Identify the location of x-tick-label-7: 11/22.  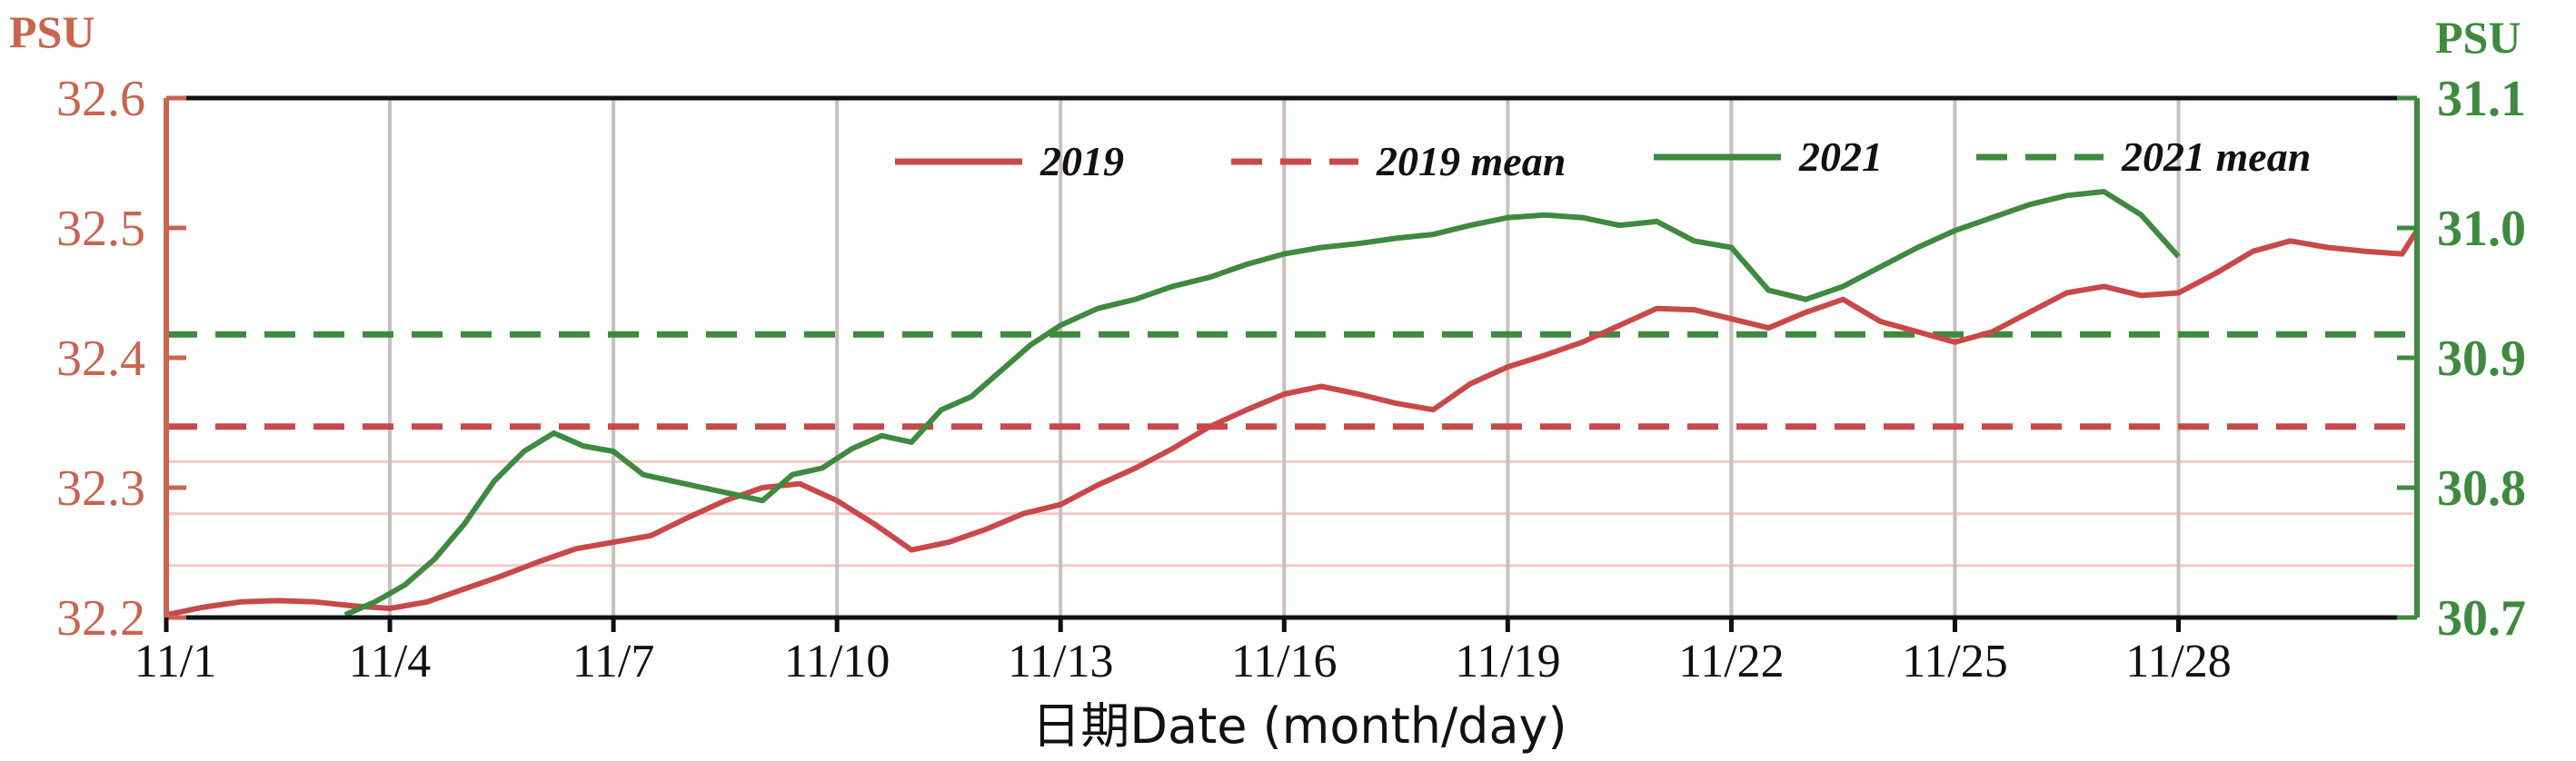
(1731, 661).